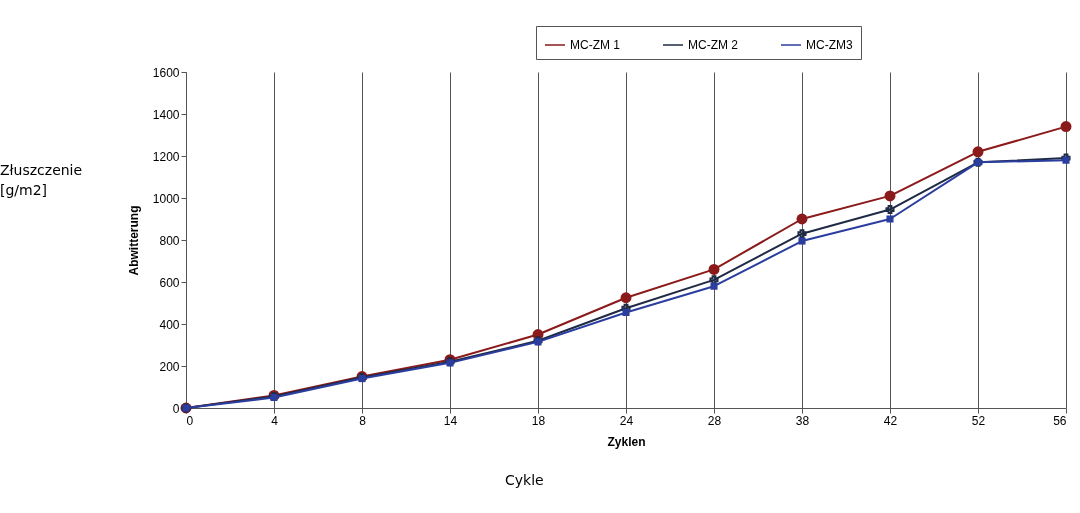 This screenshot has height=513, width=1080. Describe the element at coordinates (538, 420) in the screenshot. I see `x-tick-label: 18` at that location.